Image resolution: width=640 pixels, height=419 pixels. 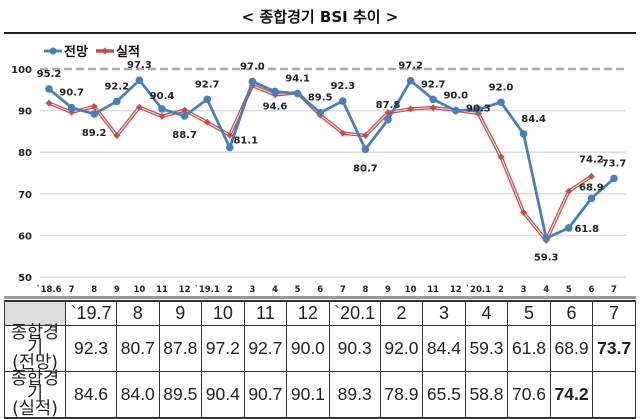 I want to click on column-header: 6, so click(x=571, y=313).